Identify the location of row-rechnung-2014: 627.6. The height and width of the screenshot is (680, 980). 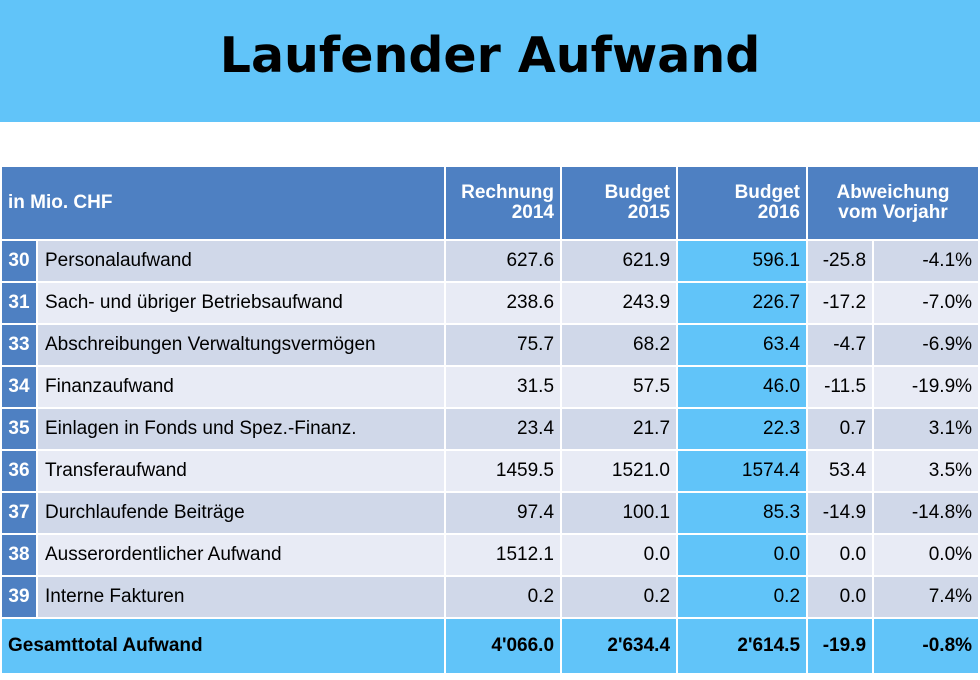
(504, 262).